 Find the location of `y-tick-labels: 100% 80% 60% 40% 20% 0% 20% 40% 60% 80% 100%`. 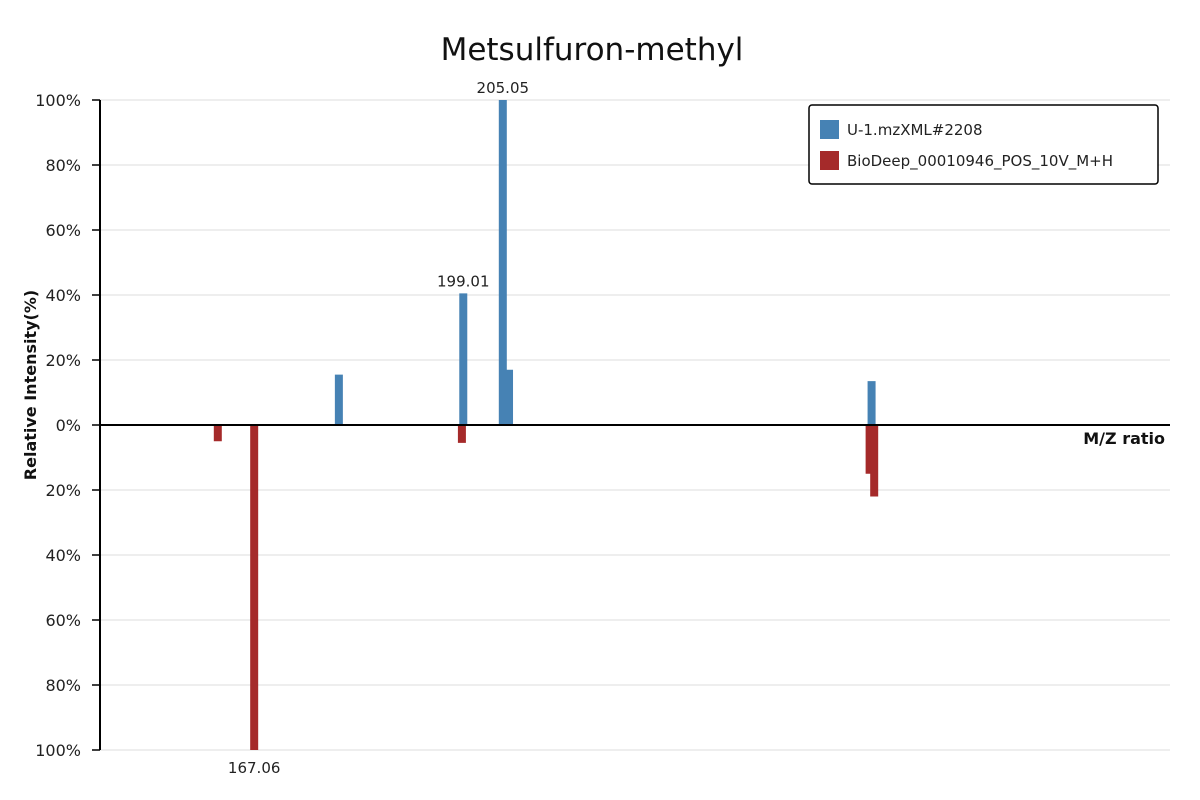

y-tick-labels: 100% 80% 60% 40% 20% 0% 20% 40% 60% 80% 100% is located at coordinates (58, 425).